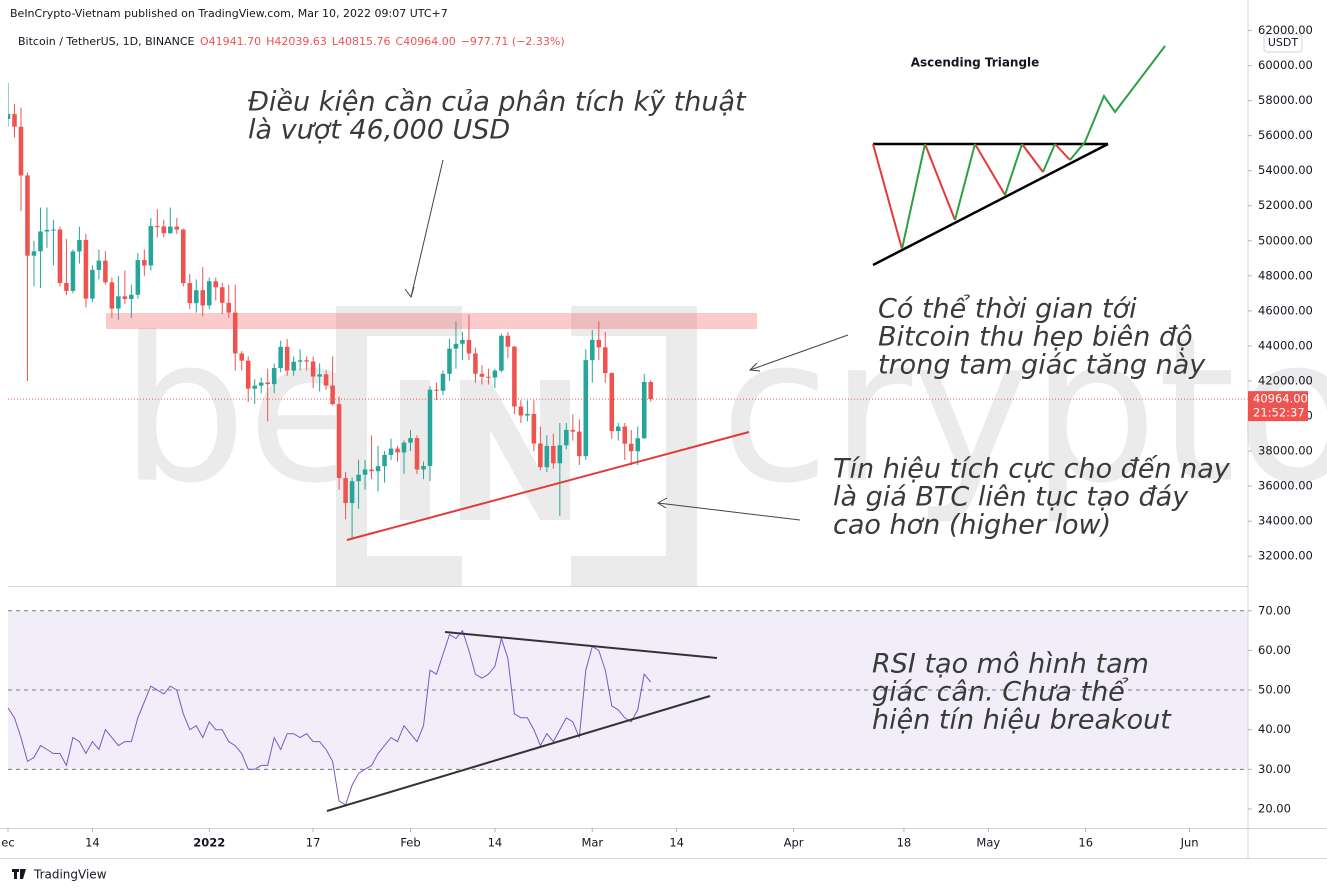 The width and height of the screenshot is (1327, 892). Describe the element at coordinates (1285, 240) in the screenshot. I see `y-tick-label: 50000.00` at that location.